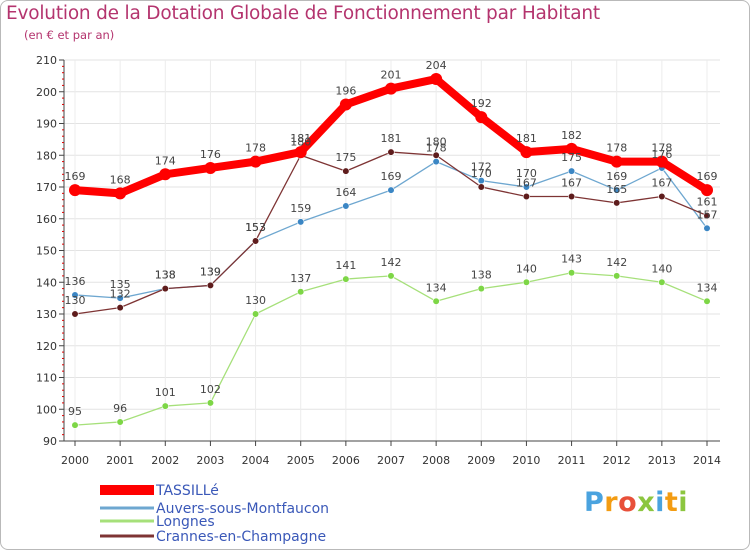  Describe the element at coordinates (120, 284) in the screenshot. I see `data-label: 135` at that location.